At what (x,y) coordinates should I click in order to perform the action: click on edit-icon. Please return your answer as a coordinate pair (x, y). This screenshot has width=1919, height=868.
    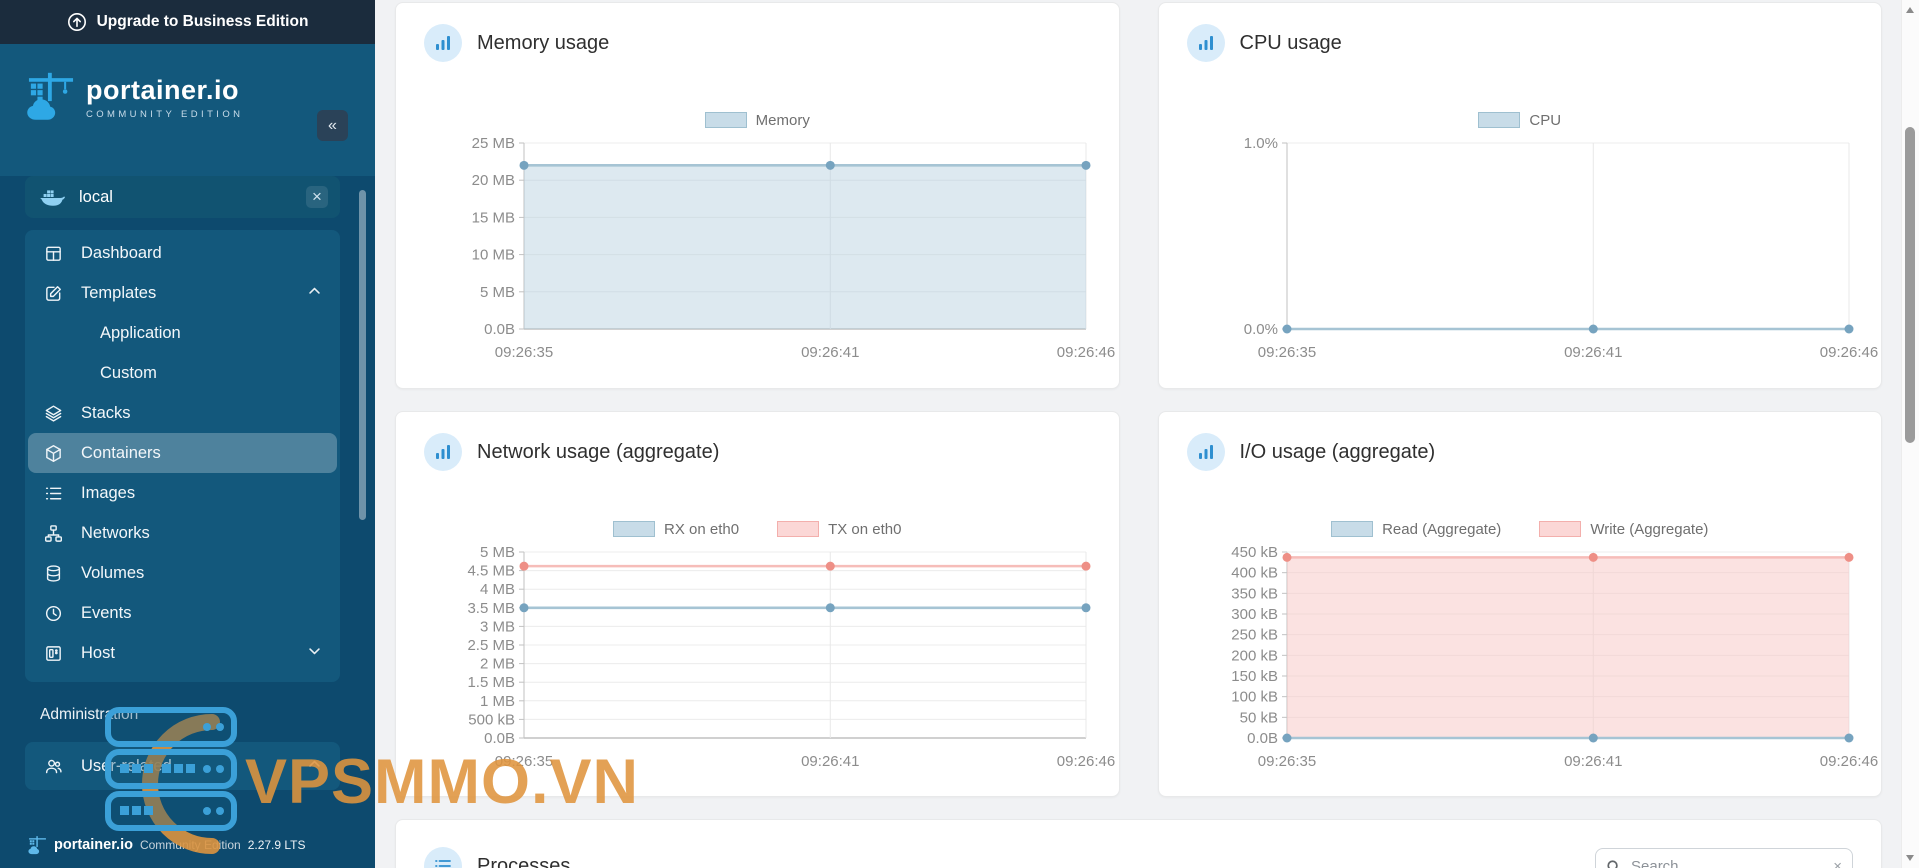
    Looking at the image, I should click on (53, 293).